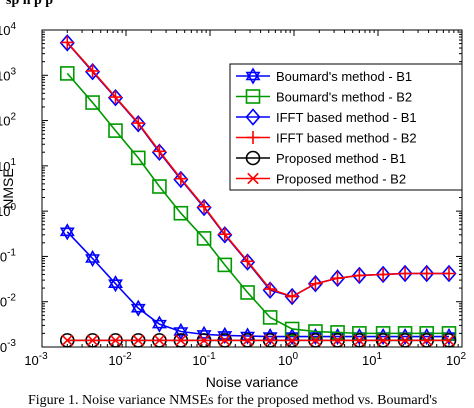 The image size is (474, 408). I want to click on x-tick-label: 10⁻², so click(120, 359).